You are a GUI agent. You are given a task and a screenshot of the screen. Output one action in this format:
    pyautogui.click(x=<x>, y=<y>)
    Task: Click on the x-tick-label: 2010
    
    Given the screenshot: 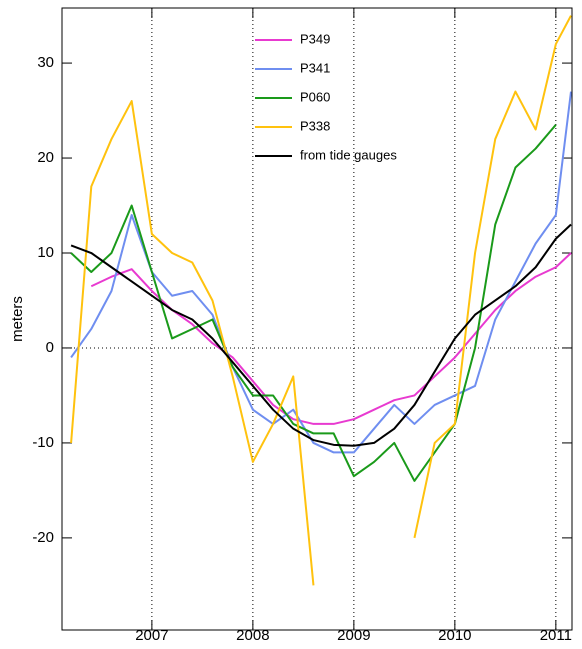 What is the action you would take?
    pyautogui.click(x=454, y=635)
    